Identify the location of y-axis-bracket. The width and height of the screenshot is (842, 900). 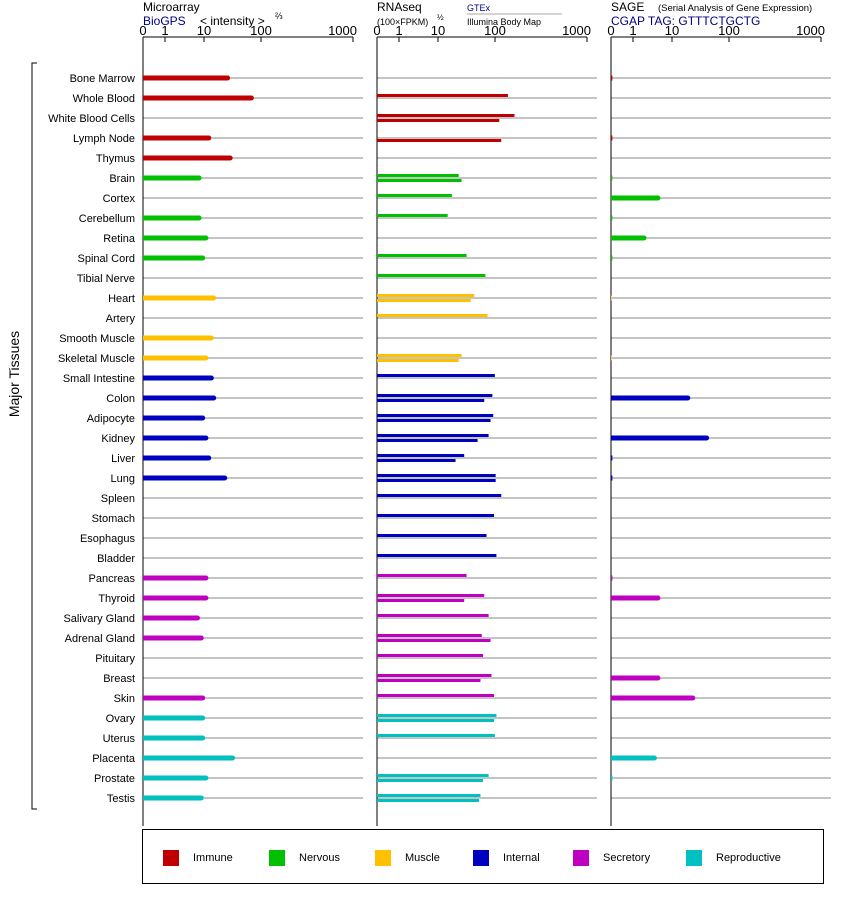
(34, 436).